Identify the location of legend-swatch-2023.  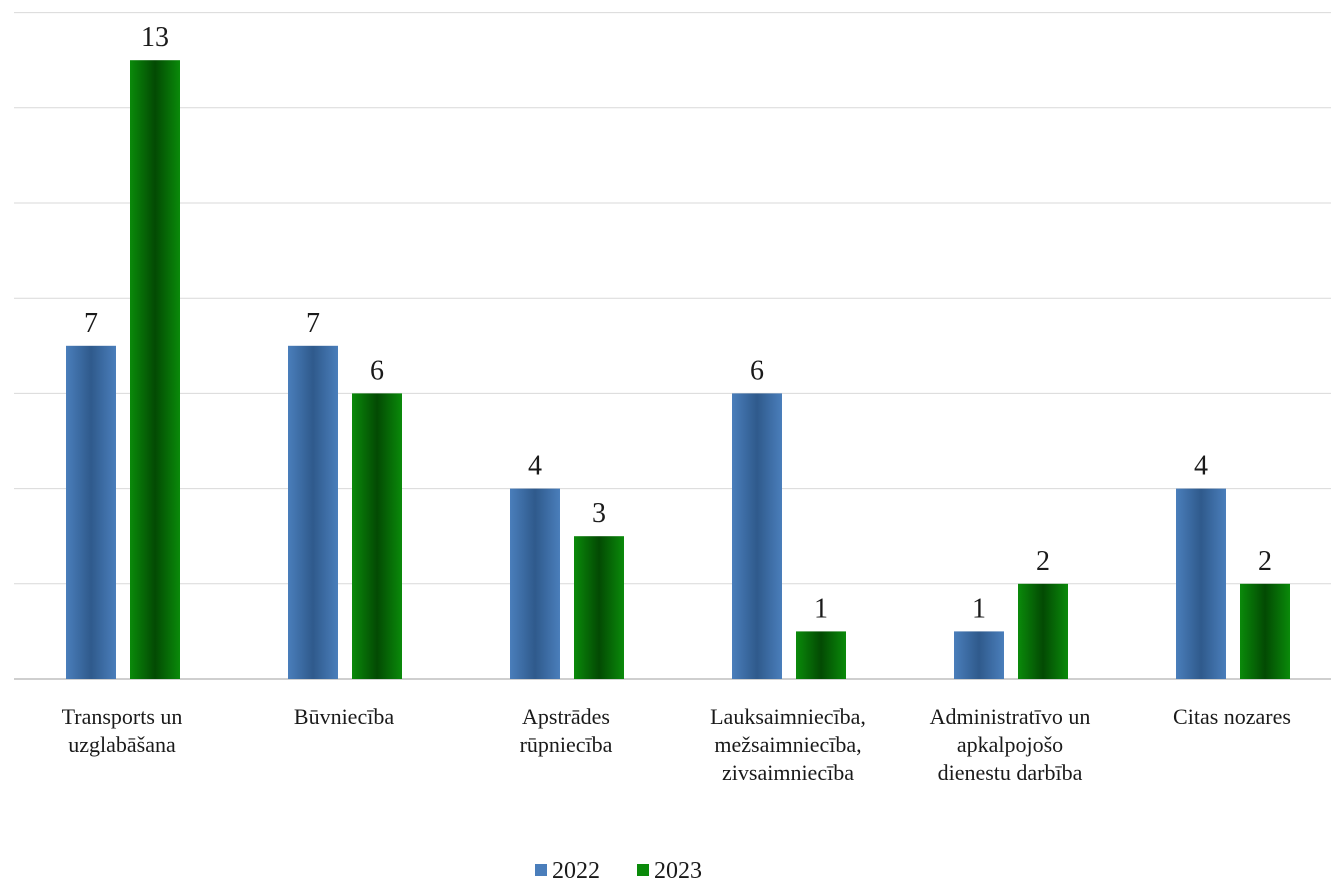
(643, 870).